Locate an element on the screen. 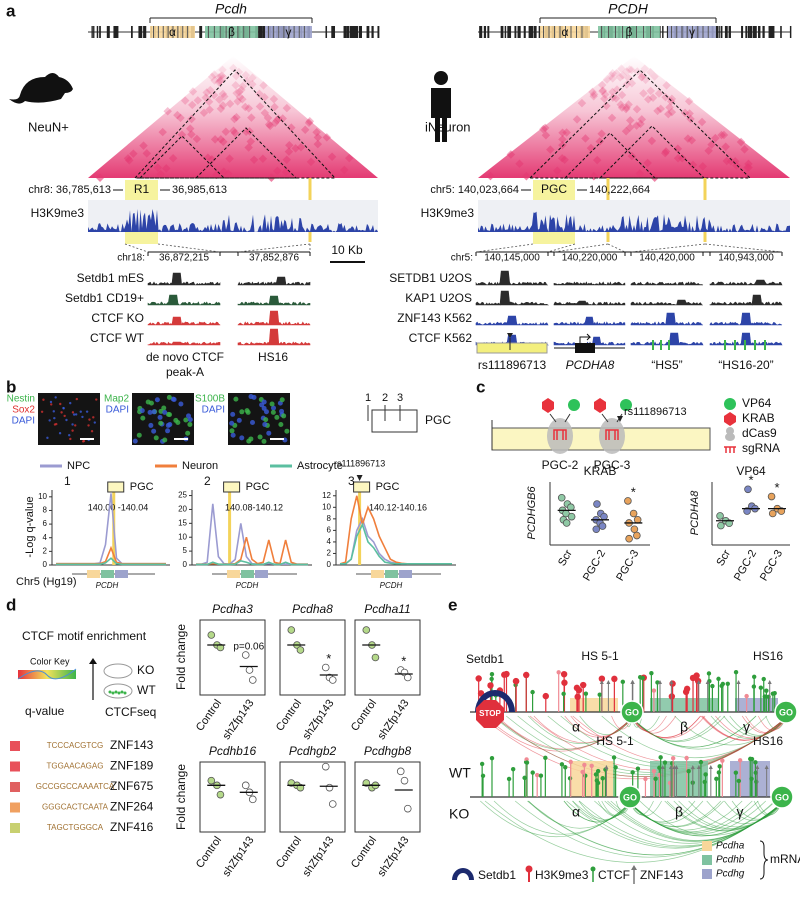 Image resolution: width=800 pixels, height=902 pixels. condition-label: WT is located at coordinates (460, 773).